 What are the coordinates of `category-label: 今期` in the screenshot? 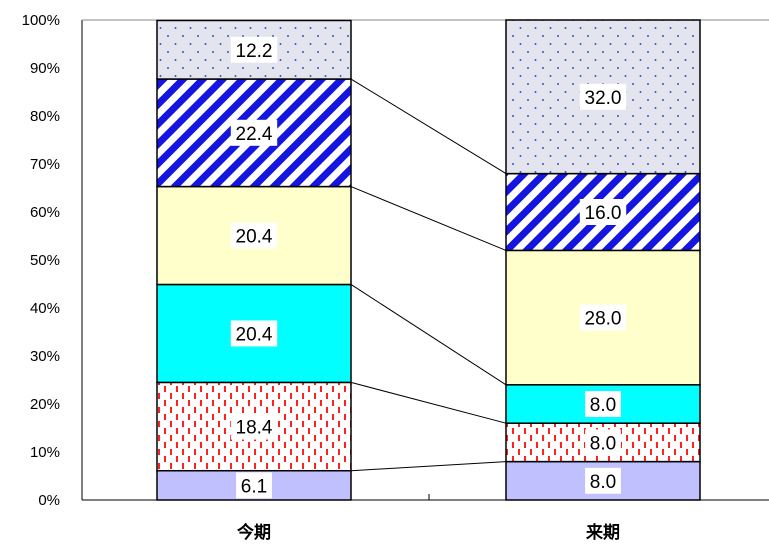 It's located at (254, 532).